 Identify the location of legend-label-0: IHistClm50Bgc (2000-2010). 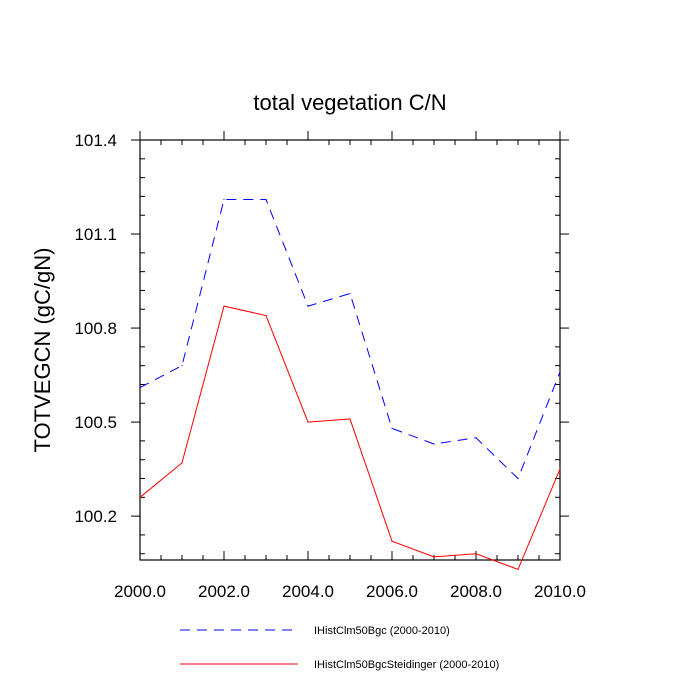
(382, 631).